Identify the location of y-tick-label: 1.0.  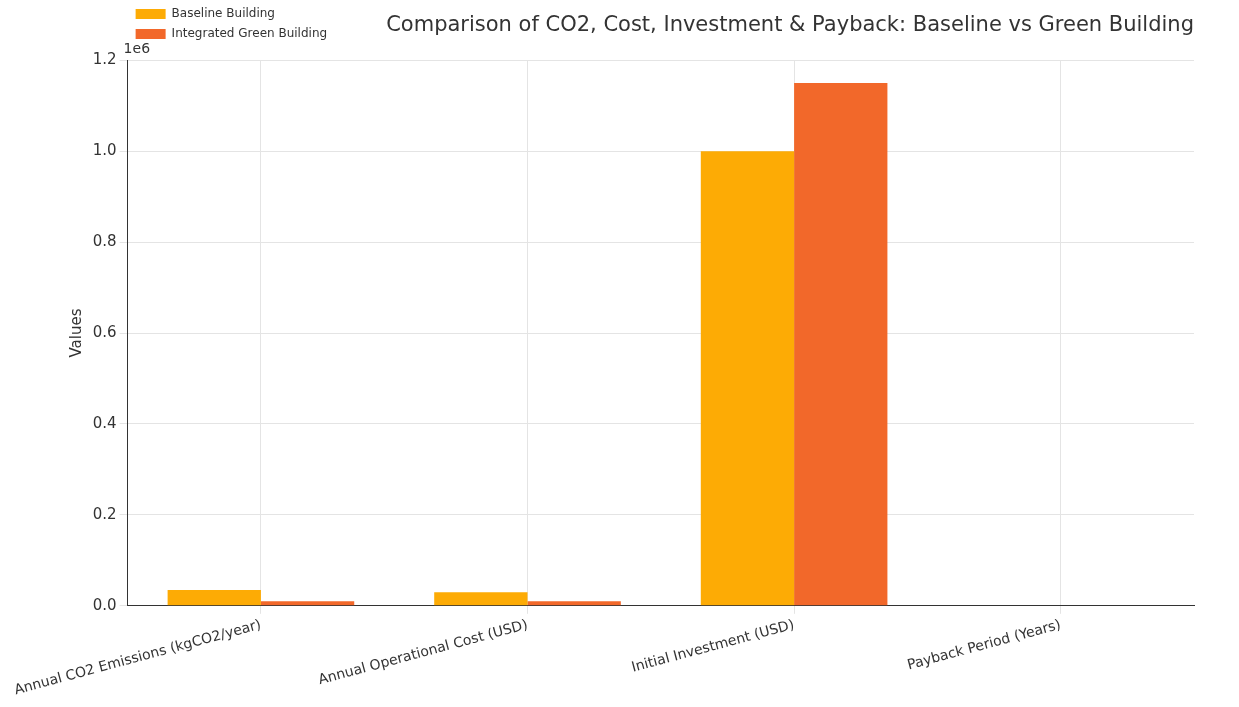
(104, 150).